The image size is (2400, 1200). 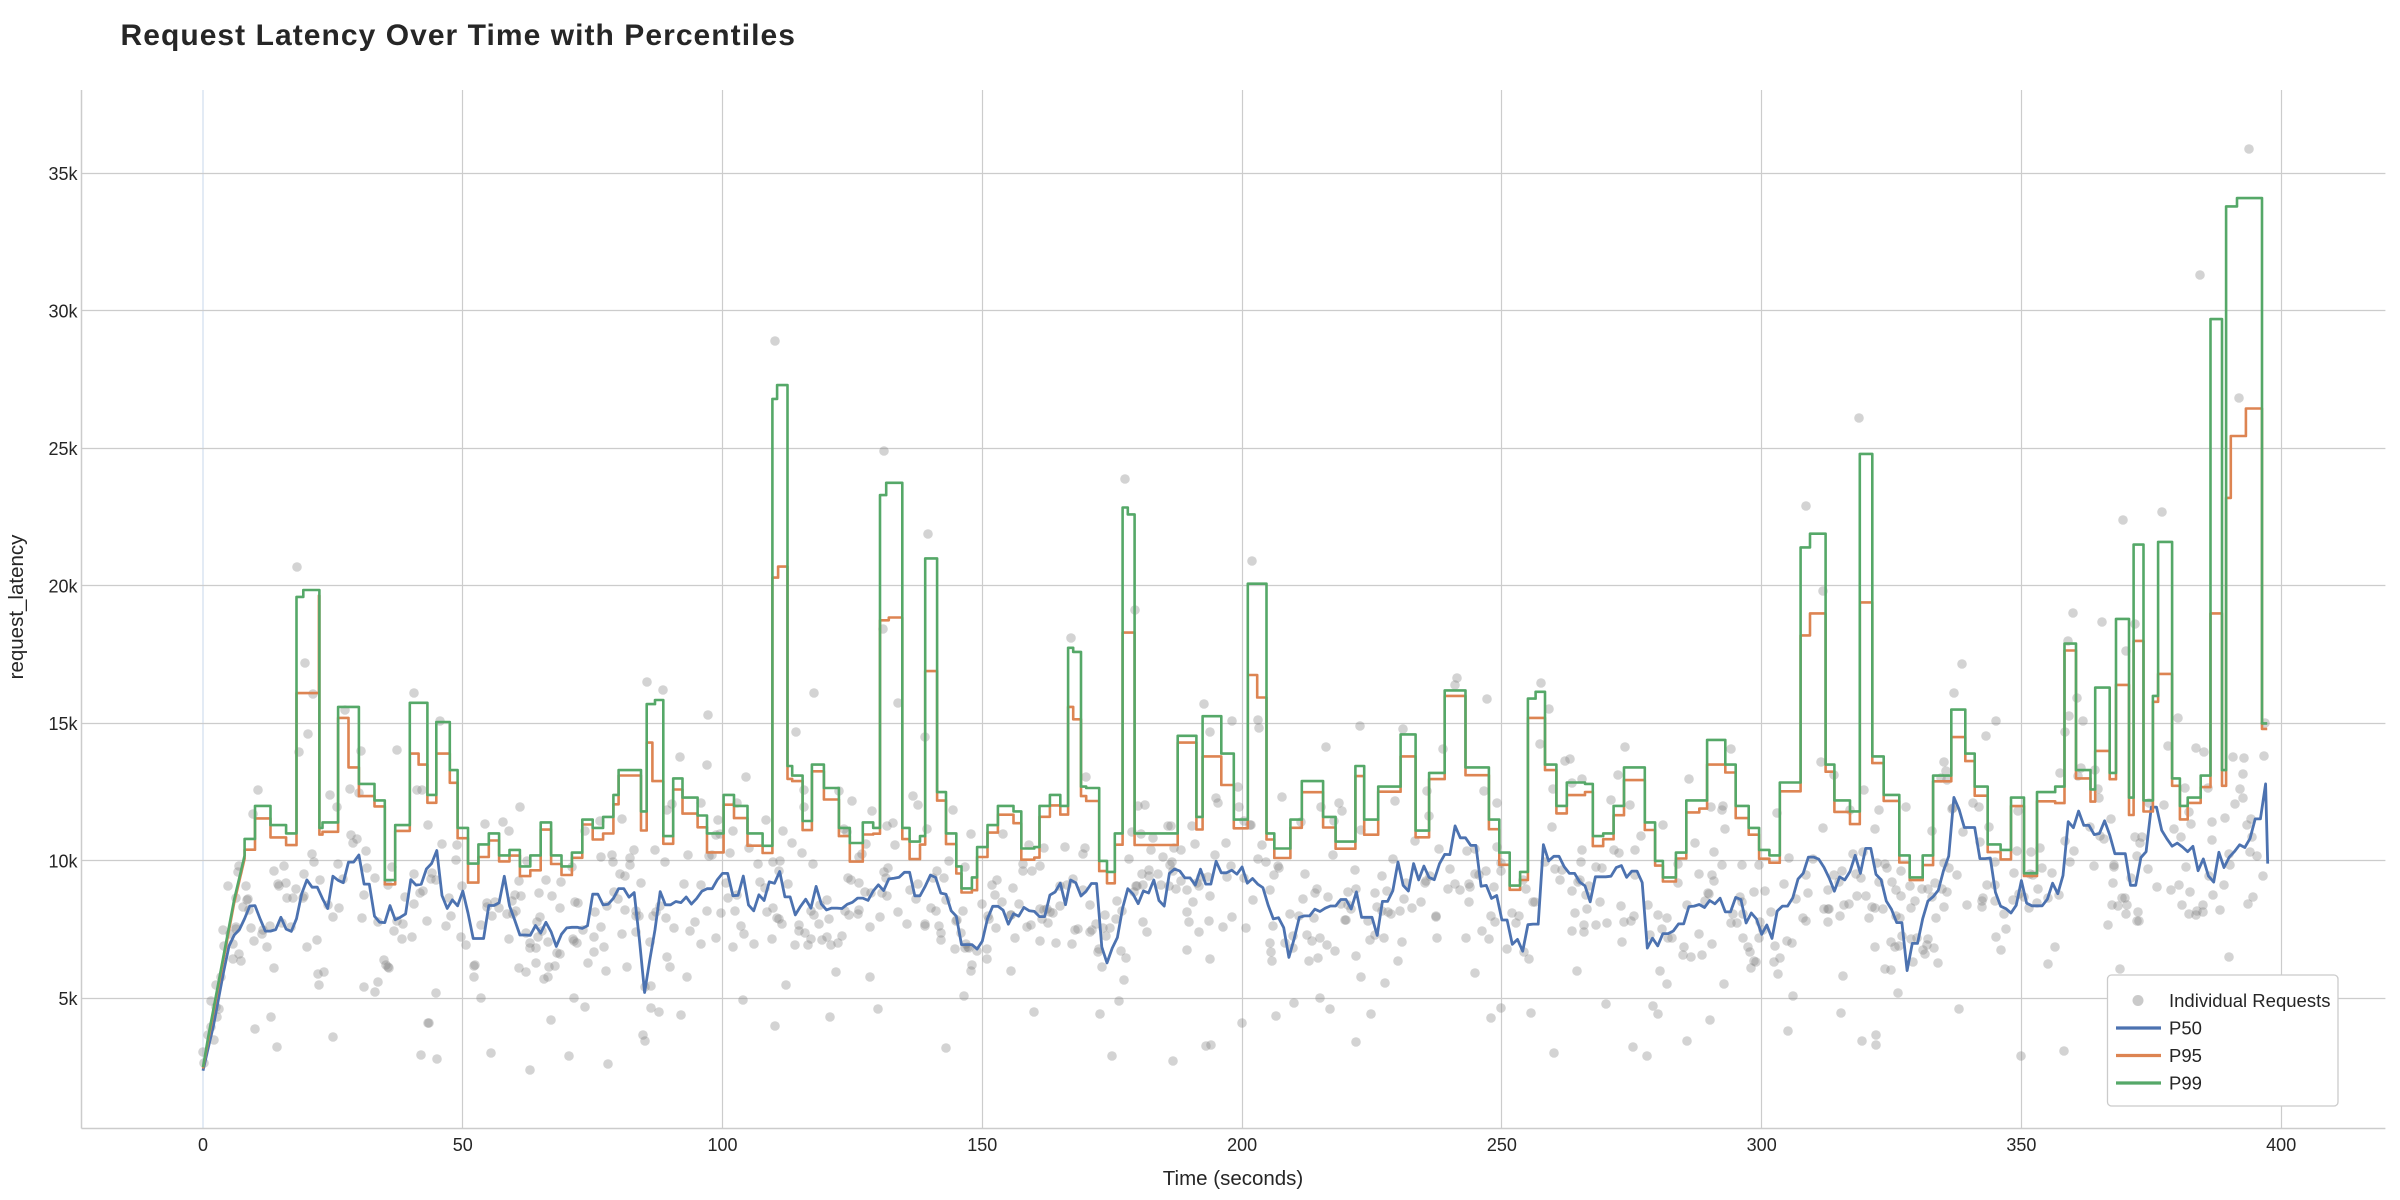 What do you see at coordinates (63, 586) in the screenshot?
I see `svg-text: 20k` at bounding box center [63, 586].